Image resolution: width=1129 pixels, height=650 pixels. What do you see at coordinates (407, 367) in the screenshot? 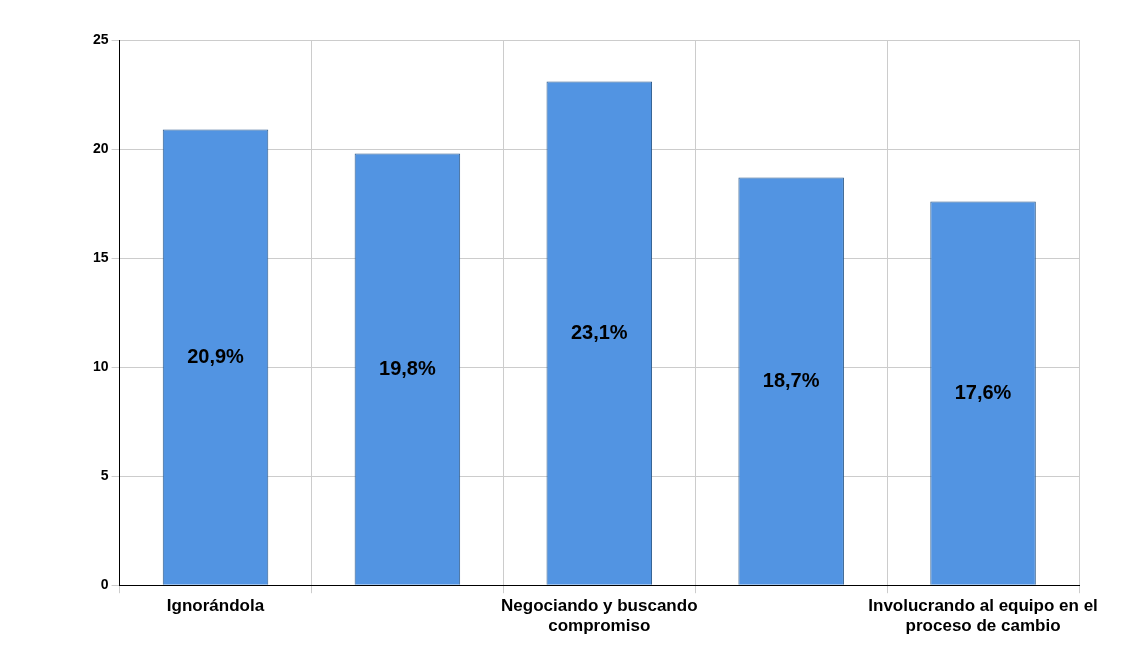
I see `data-label: 19,8%` at bounding box center [407, 367].